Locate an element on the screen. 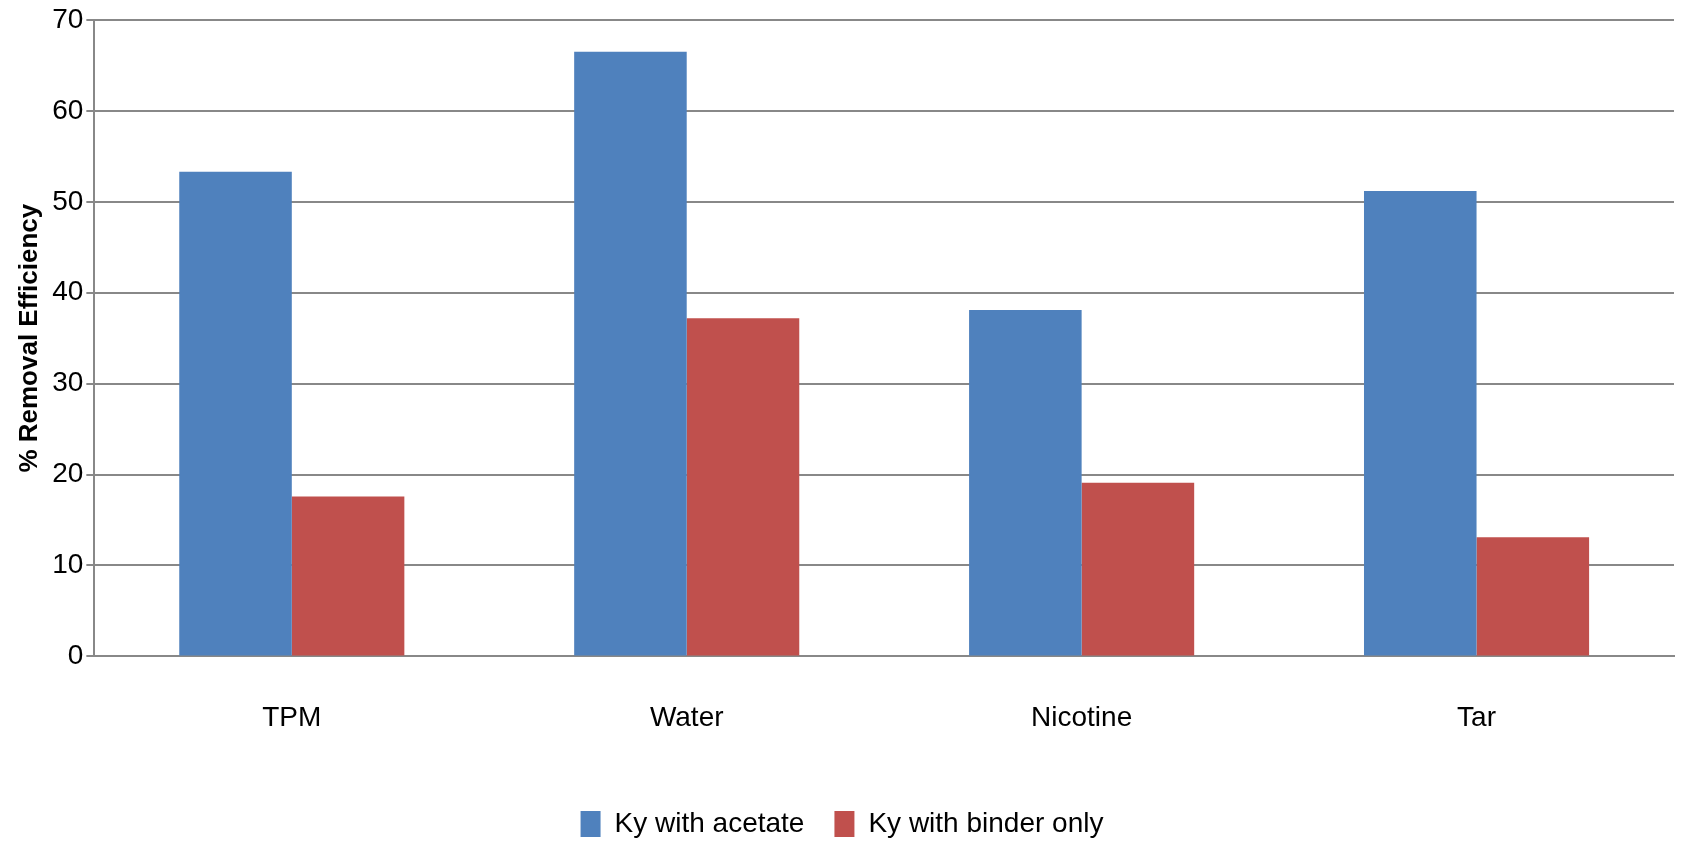 This screenshot has width=1694, height=858. legend-label: Ky with acetate is located at coordinates (709, 822).